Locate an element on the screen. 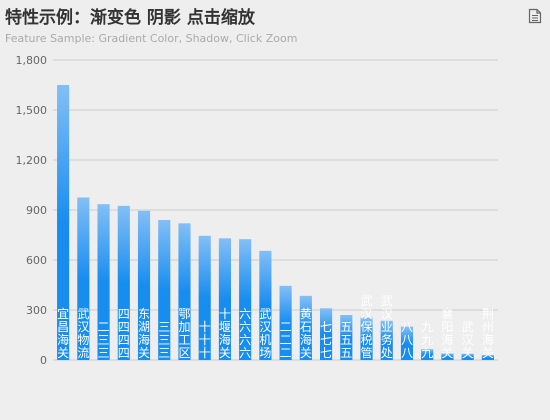 Image resolution: width=550 pixels, height=420 pixels. y-tick-label: 1,800 is located at coordinates (32, 60).